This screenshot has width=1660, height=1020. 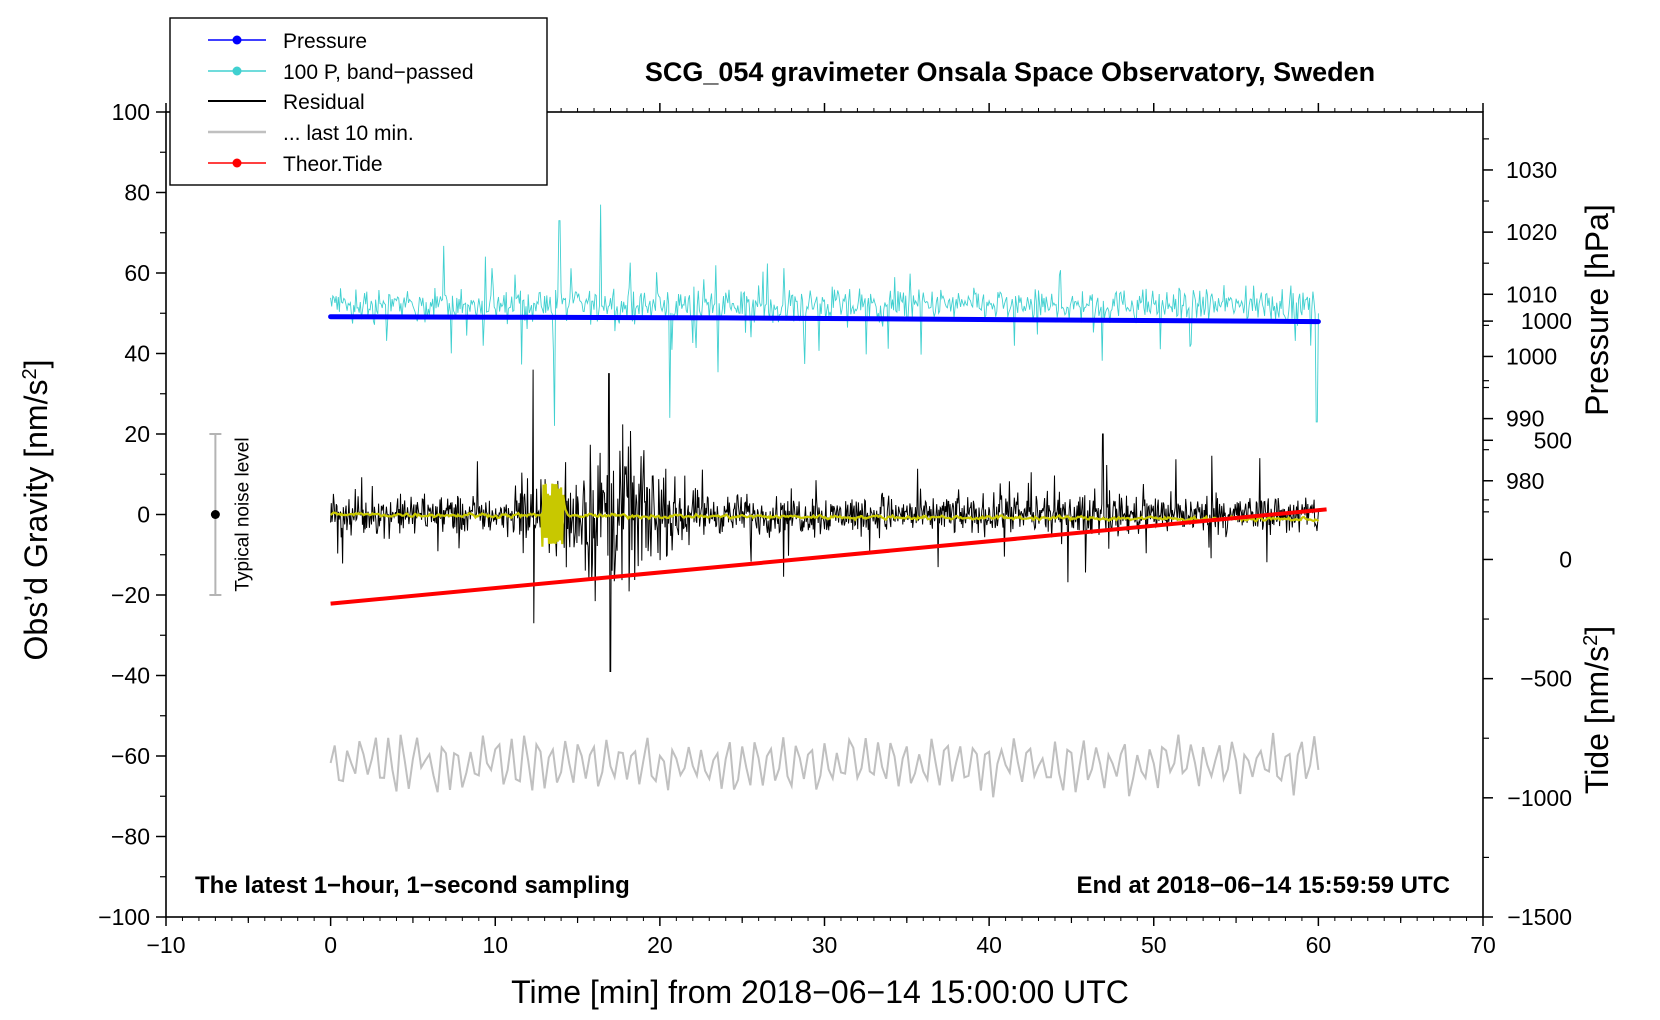 What do you see at coordinates (1531, 170) in the screenshot?
I see `pressure-tick-label: 1030` at bounding box center [1531, 170].